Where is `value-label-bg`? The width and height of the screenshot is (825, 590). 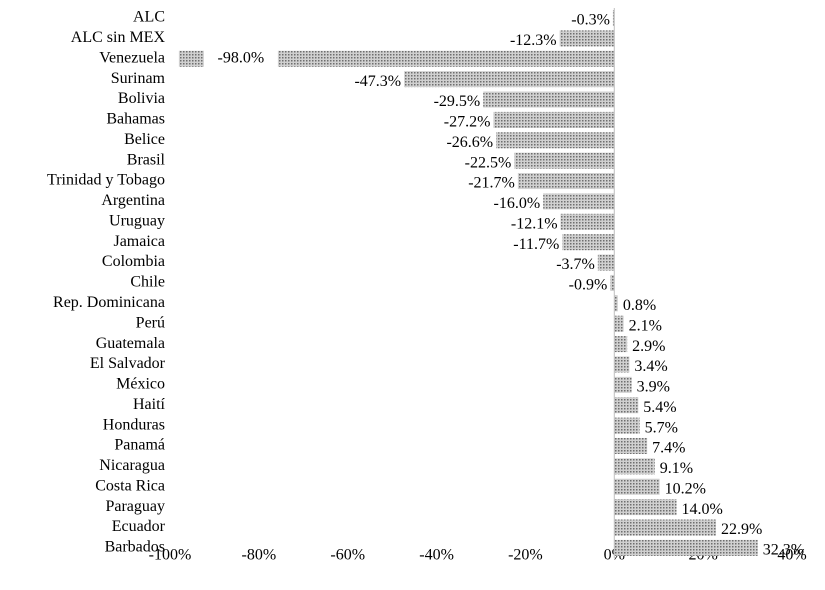
value-label-bg is located at coordinates (240, 58).